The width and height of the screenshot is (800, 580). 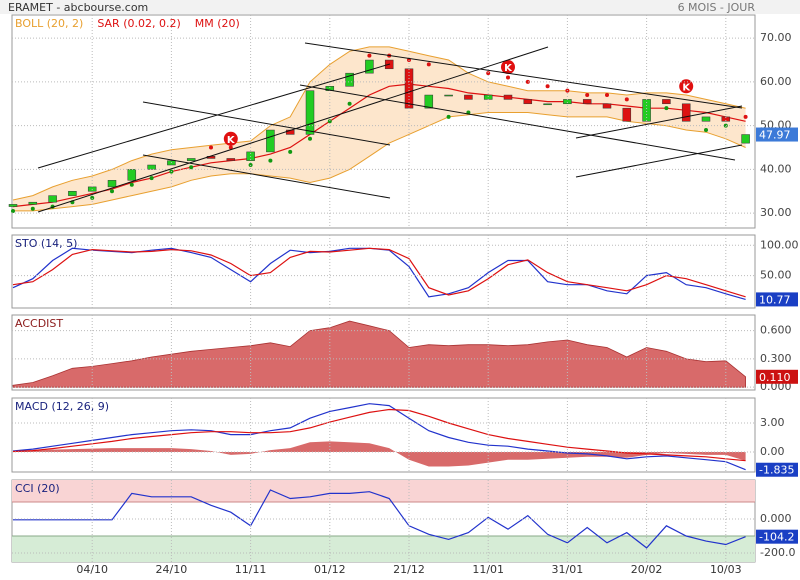 I want to click on last-value-label: -104.2, so click(x=776, y=537).